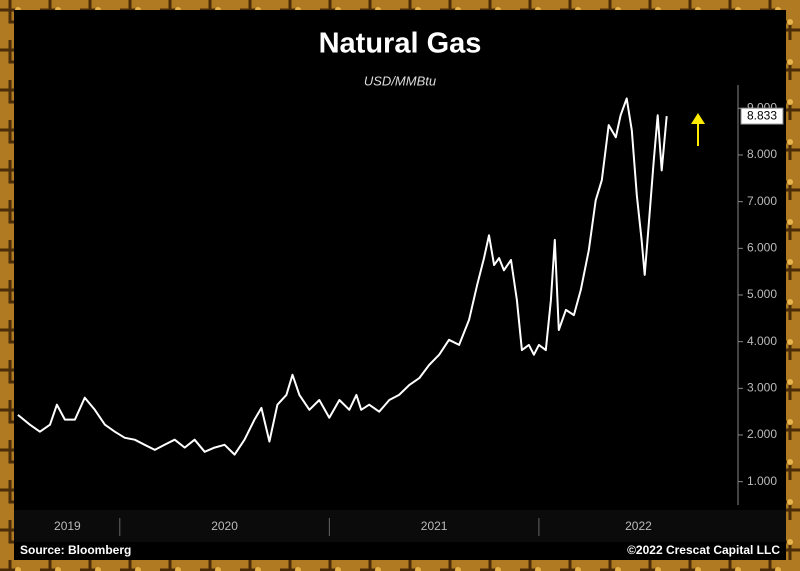 The height and width of the screenshot is (571, 800). What do you see at coordinates (698, 129) in the screenshot?
I see `up-arrow` at bounding box center [698, 129].